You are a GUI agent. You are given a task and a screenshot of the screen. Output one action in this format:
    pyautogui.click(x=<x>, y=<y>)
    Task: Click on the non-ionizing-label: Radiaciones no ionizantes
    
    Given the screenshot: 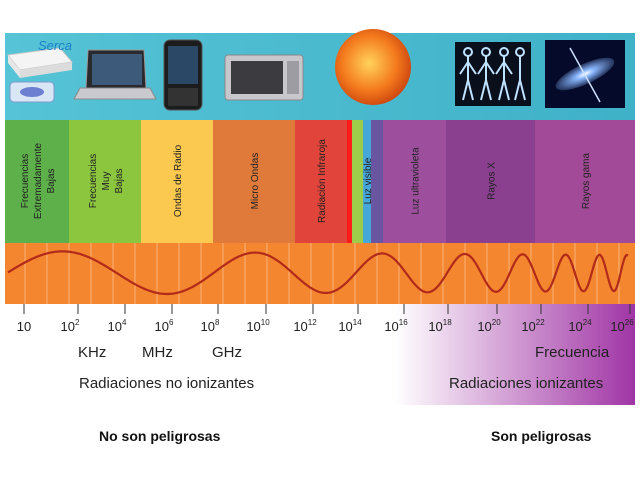 What is the action you would take?
    pyautogui.click(x=166, y=383)
    